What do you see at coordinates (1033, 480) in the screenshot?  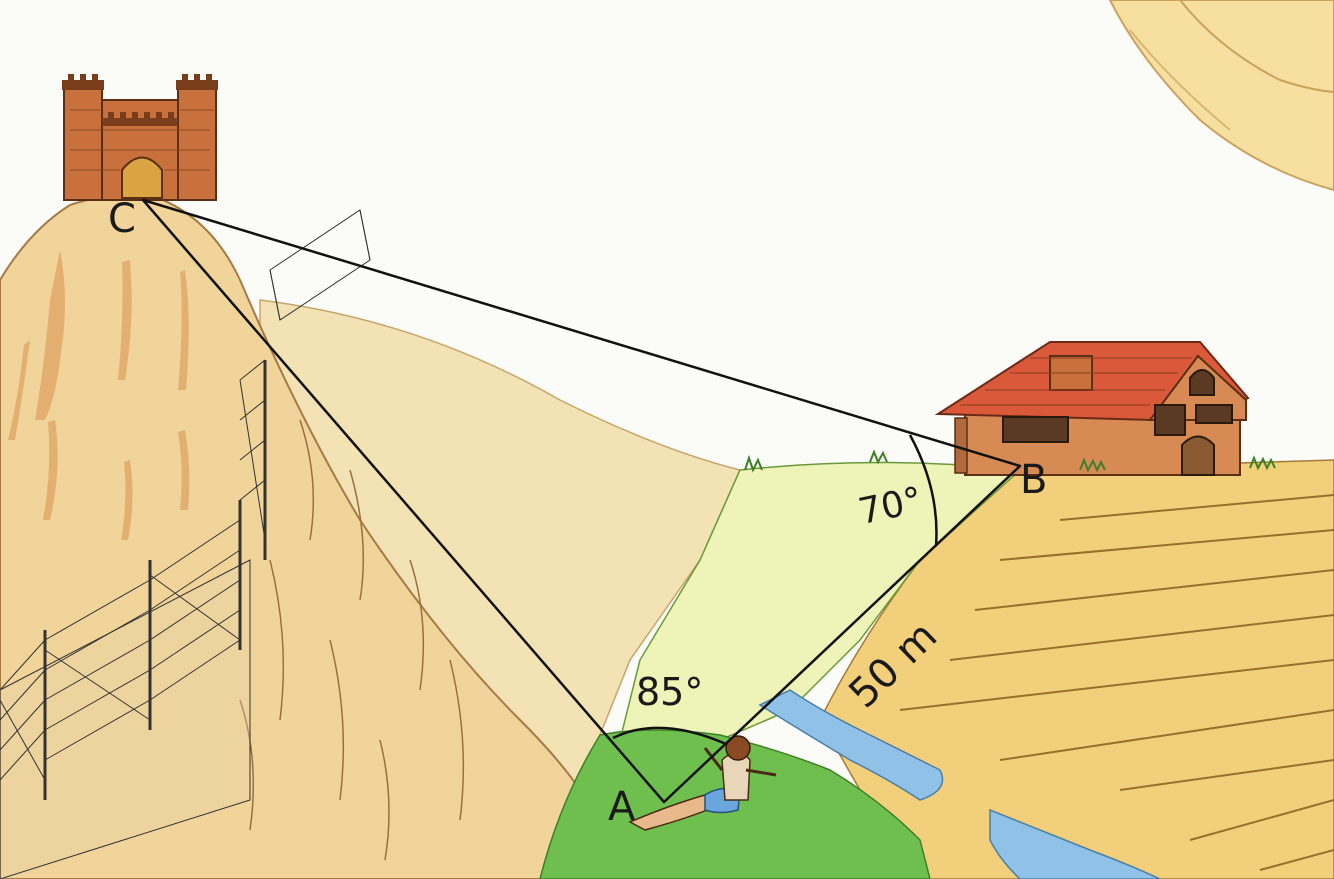 I see `vertex-label-b: B` at bounding box center [1033, 480].